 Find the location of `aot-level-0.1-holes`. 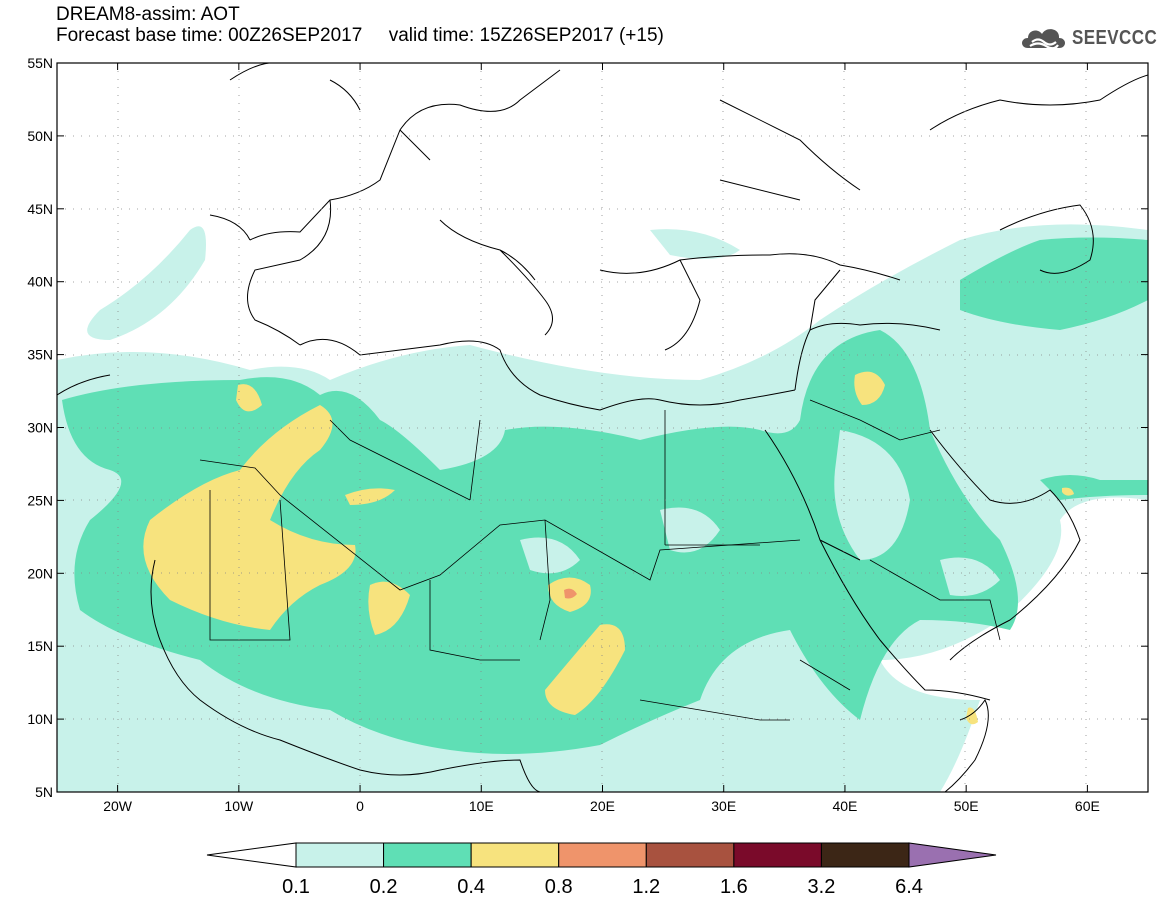

aot-level-0.1-holes is located at coordinates (760, 513).